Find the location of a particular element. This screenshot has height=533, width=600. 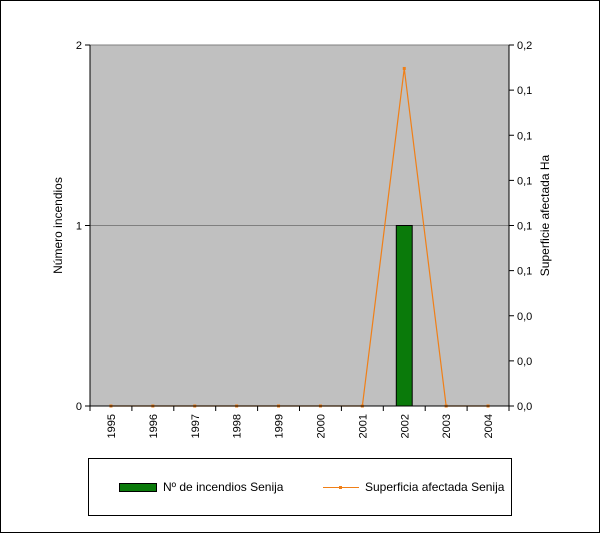

y-tick-label: 0 is located at coordinates (79, 407).